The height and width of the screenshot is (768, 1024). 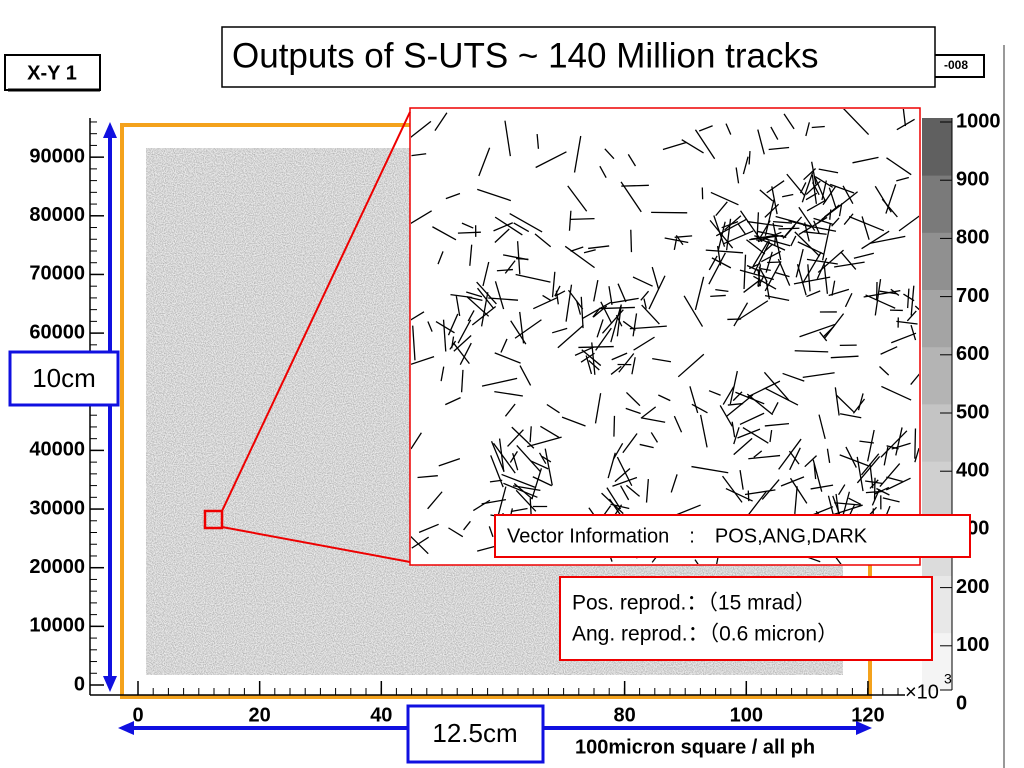 What do you see at coordinates (937, 490) in the screenshot?
I see `palette-band` at bounding box center [937, 490].